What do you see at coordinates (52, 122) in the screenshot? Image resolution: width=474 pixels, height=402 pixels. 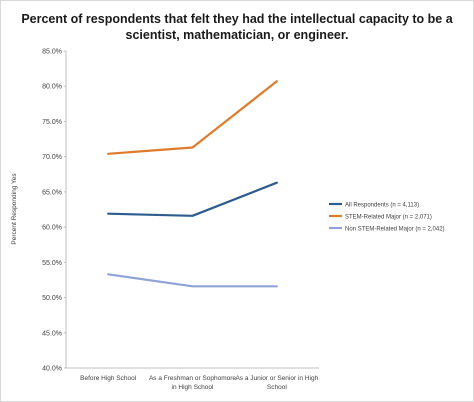 I see `y-tick-label: 75.0%` at bounding box center [52, 122].